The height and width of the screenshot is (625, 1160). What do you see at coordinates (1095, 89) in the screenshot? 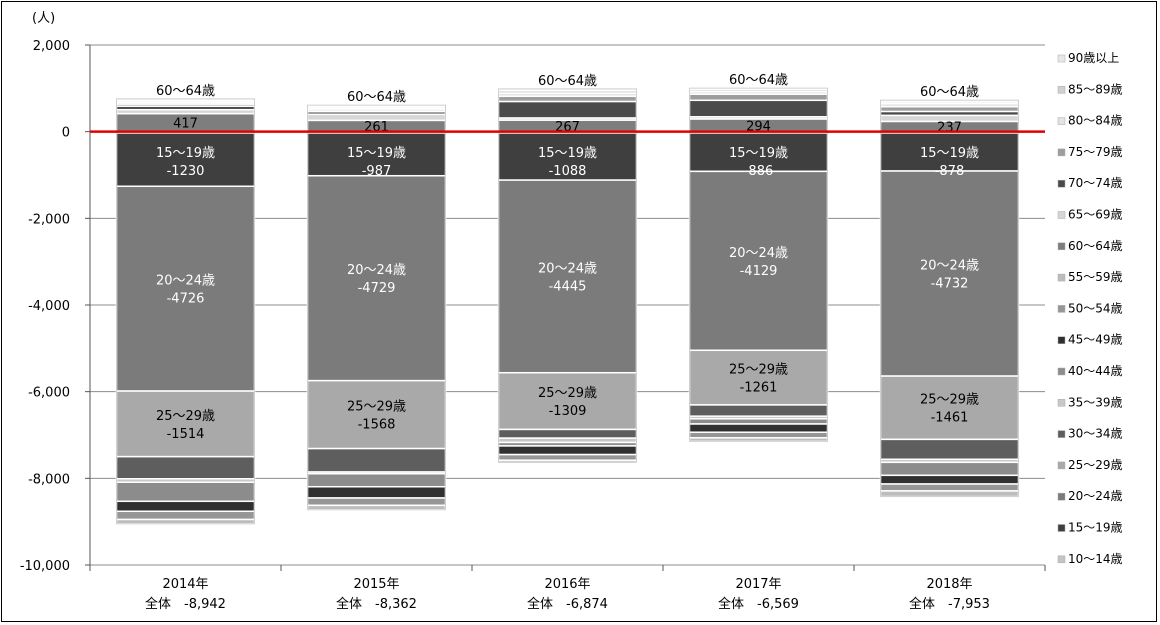
I see `legend-label: 85～89歳` at bounding box center [1095, 89].